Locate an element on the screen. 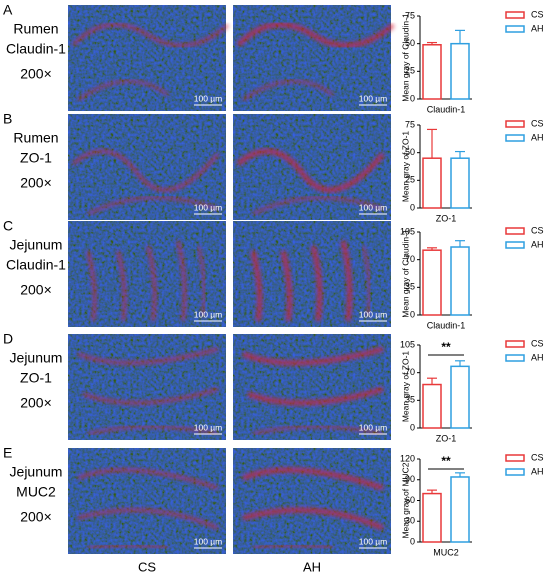 The width and height of the screenshot is (550, 578). row-protein: Claudin-1 is located at coordinates (36, 265).